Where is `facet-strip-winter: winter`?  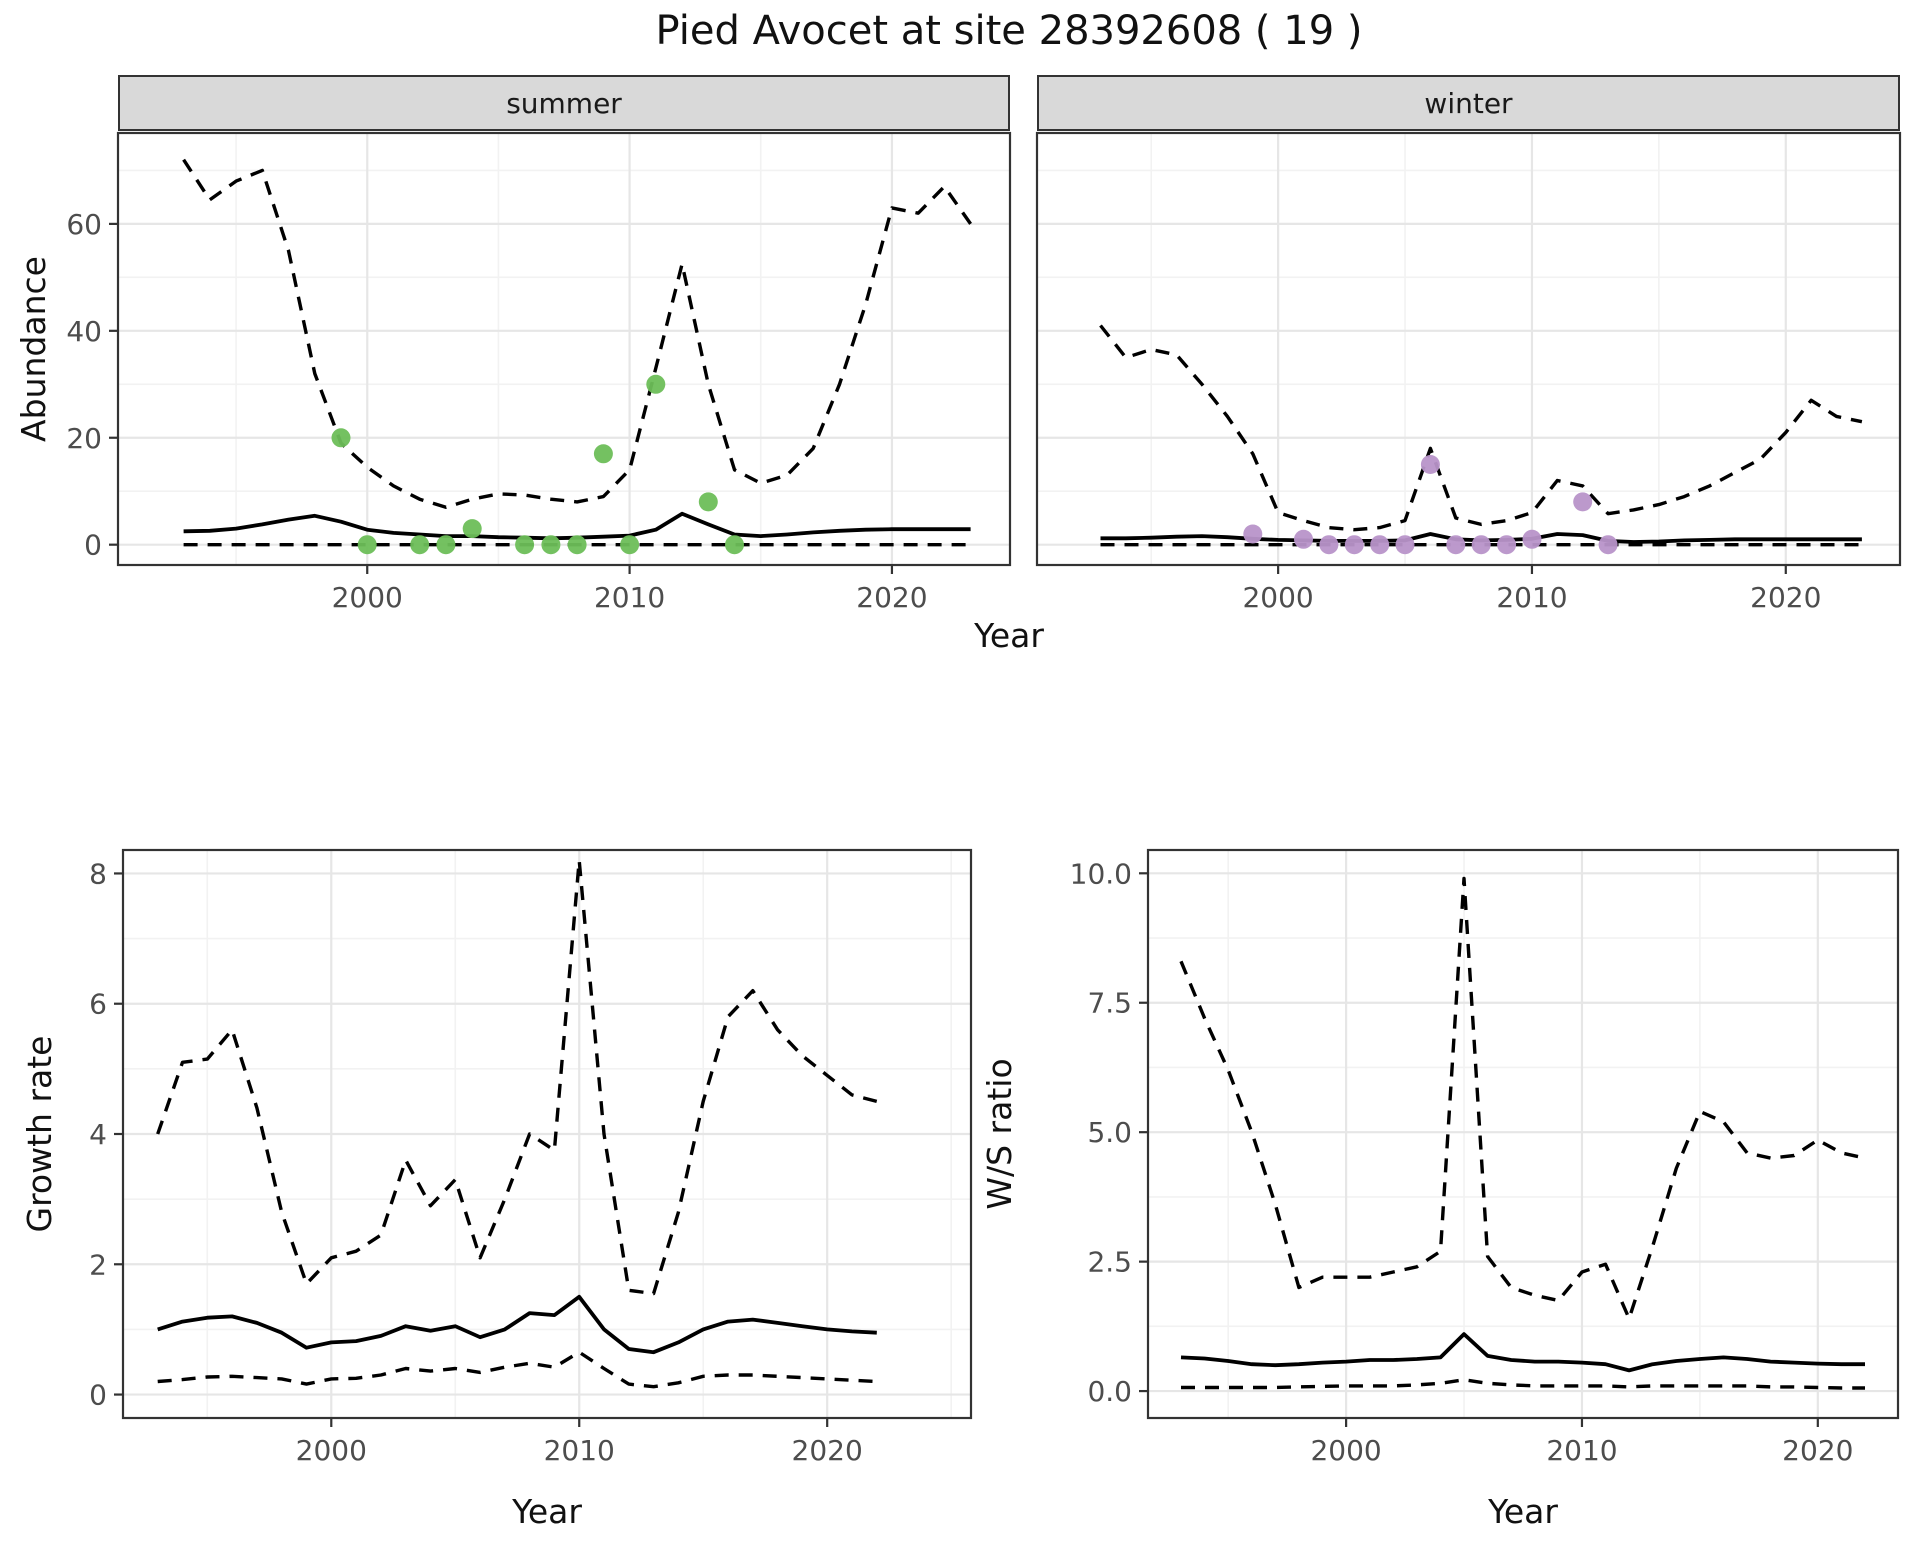
facet-strip-winter: winter is located at coordinates (1468, 103).